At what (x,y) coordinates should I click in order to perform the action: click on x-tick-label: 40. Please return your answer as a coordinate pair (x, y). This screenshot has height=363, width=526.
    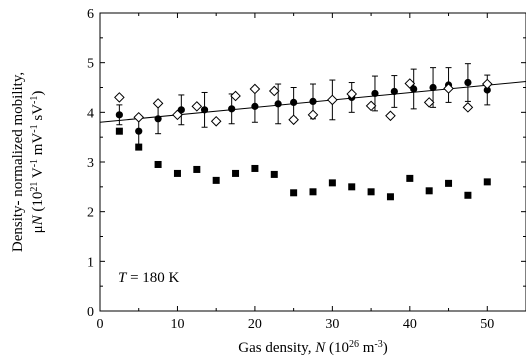
    Looking at the image, I should click on (410, 324).